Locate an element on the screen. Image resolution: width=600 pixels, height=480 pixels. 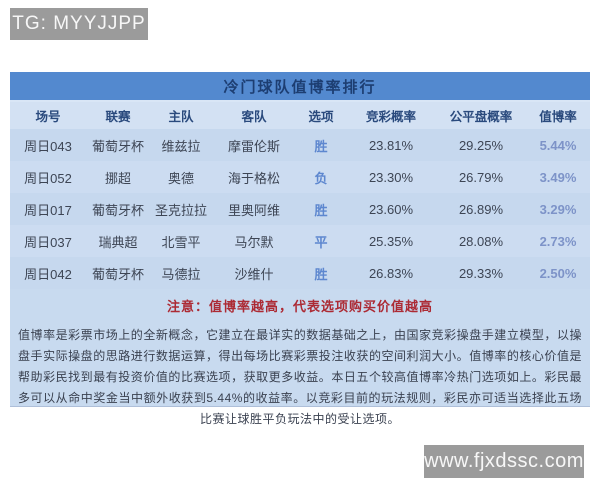
cell-pick-option: 负 is located at coordinates (321, 178).